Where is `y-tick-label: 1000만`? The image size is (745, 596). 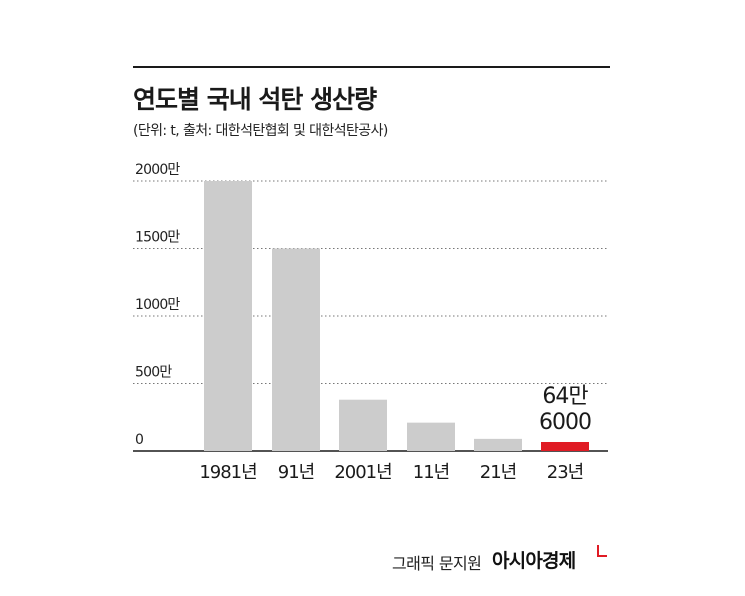
y-tick-label: 1000만 is located at coordinates (157, 305).